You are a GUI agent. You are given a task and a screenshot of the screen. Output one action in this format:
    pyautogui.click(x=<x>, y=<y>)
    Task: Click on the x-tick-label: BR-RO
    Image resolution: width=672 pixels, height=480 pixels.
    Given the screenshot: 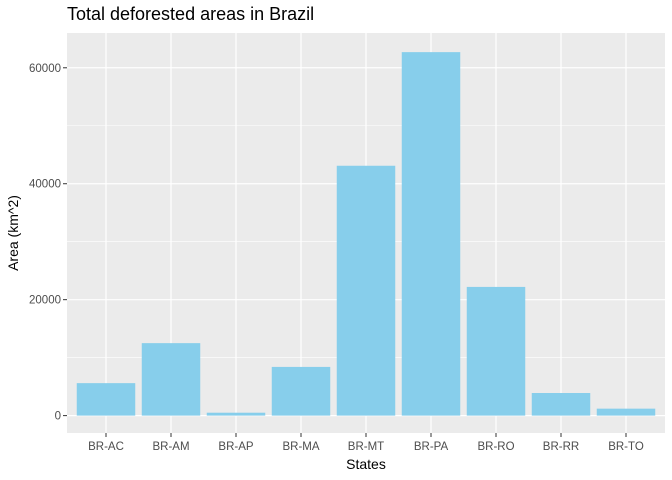 What is the action you would take?
    pyautogui.click(x=495, y=447)
    